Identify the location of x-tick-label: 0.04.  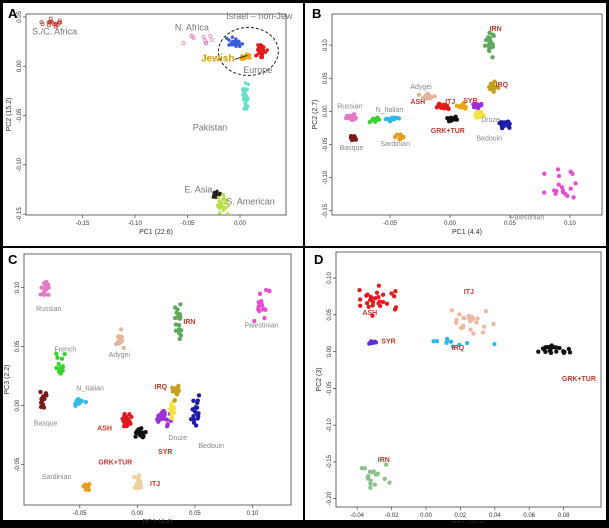
(495, 516).